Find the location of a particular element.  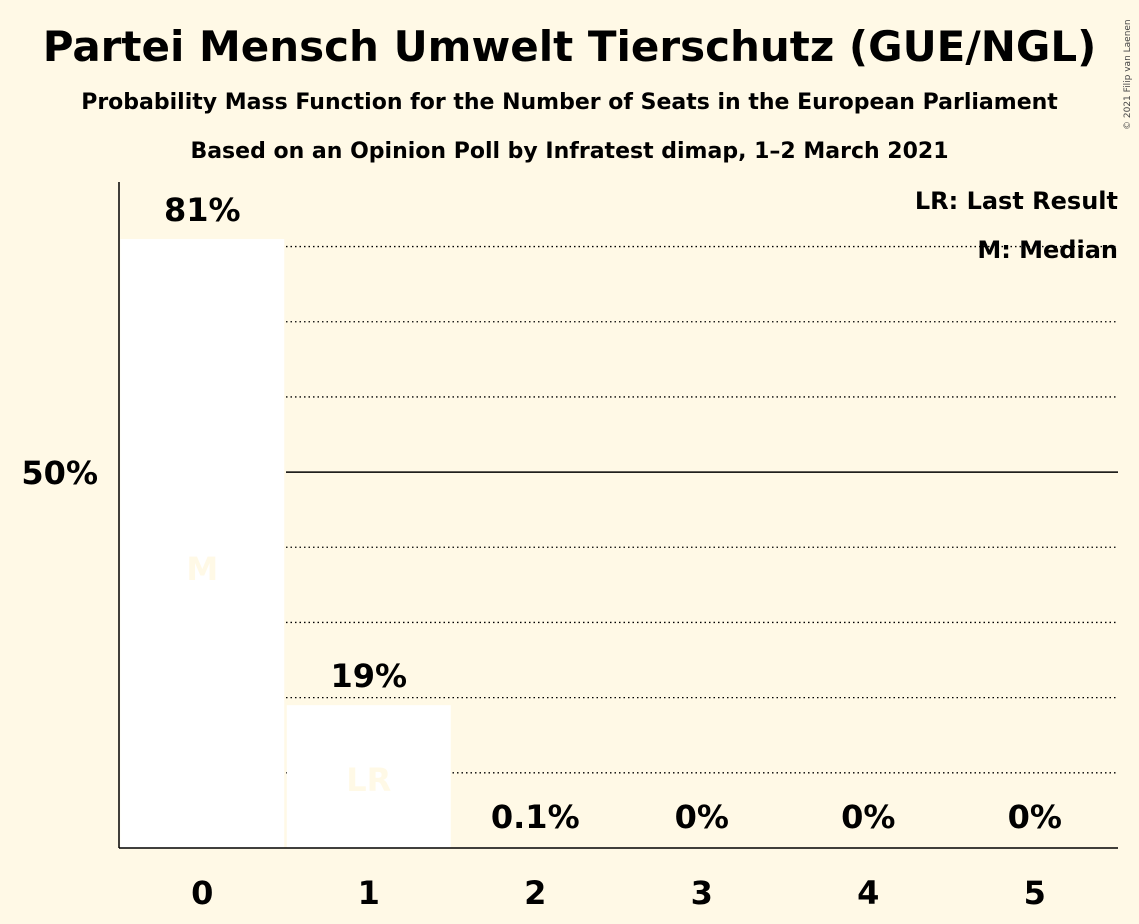

x-tick-label: 4 is located at coordinates (868, 893).